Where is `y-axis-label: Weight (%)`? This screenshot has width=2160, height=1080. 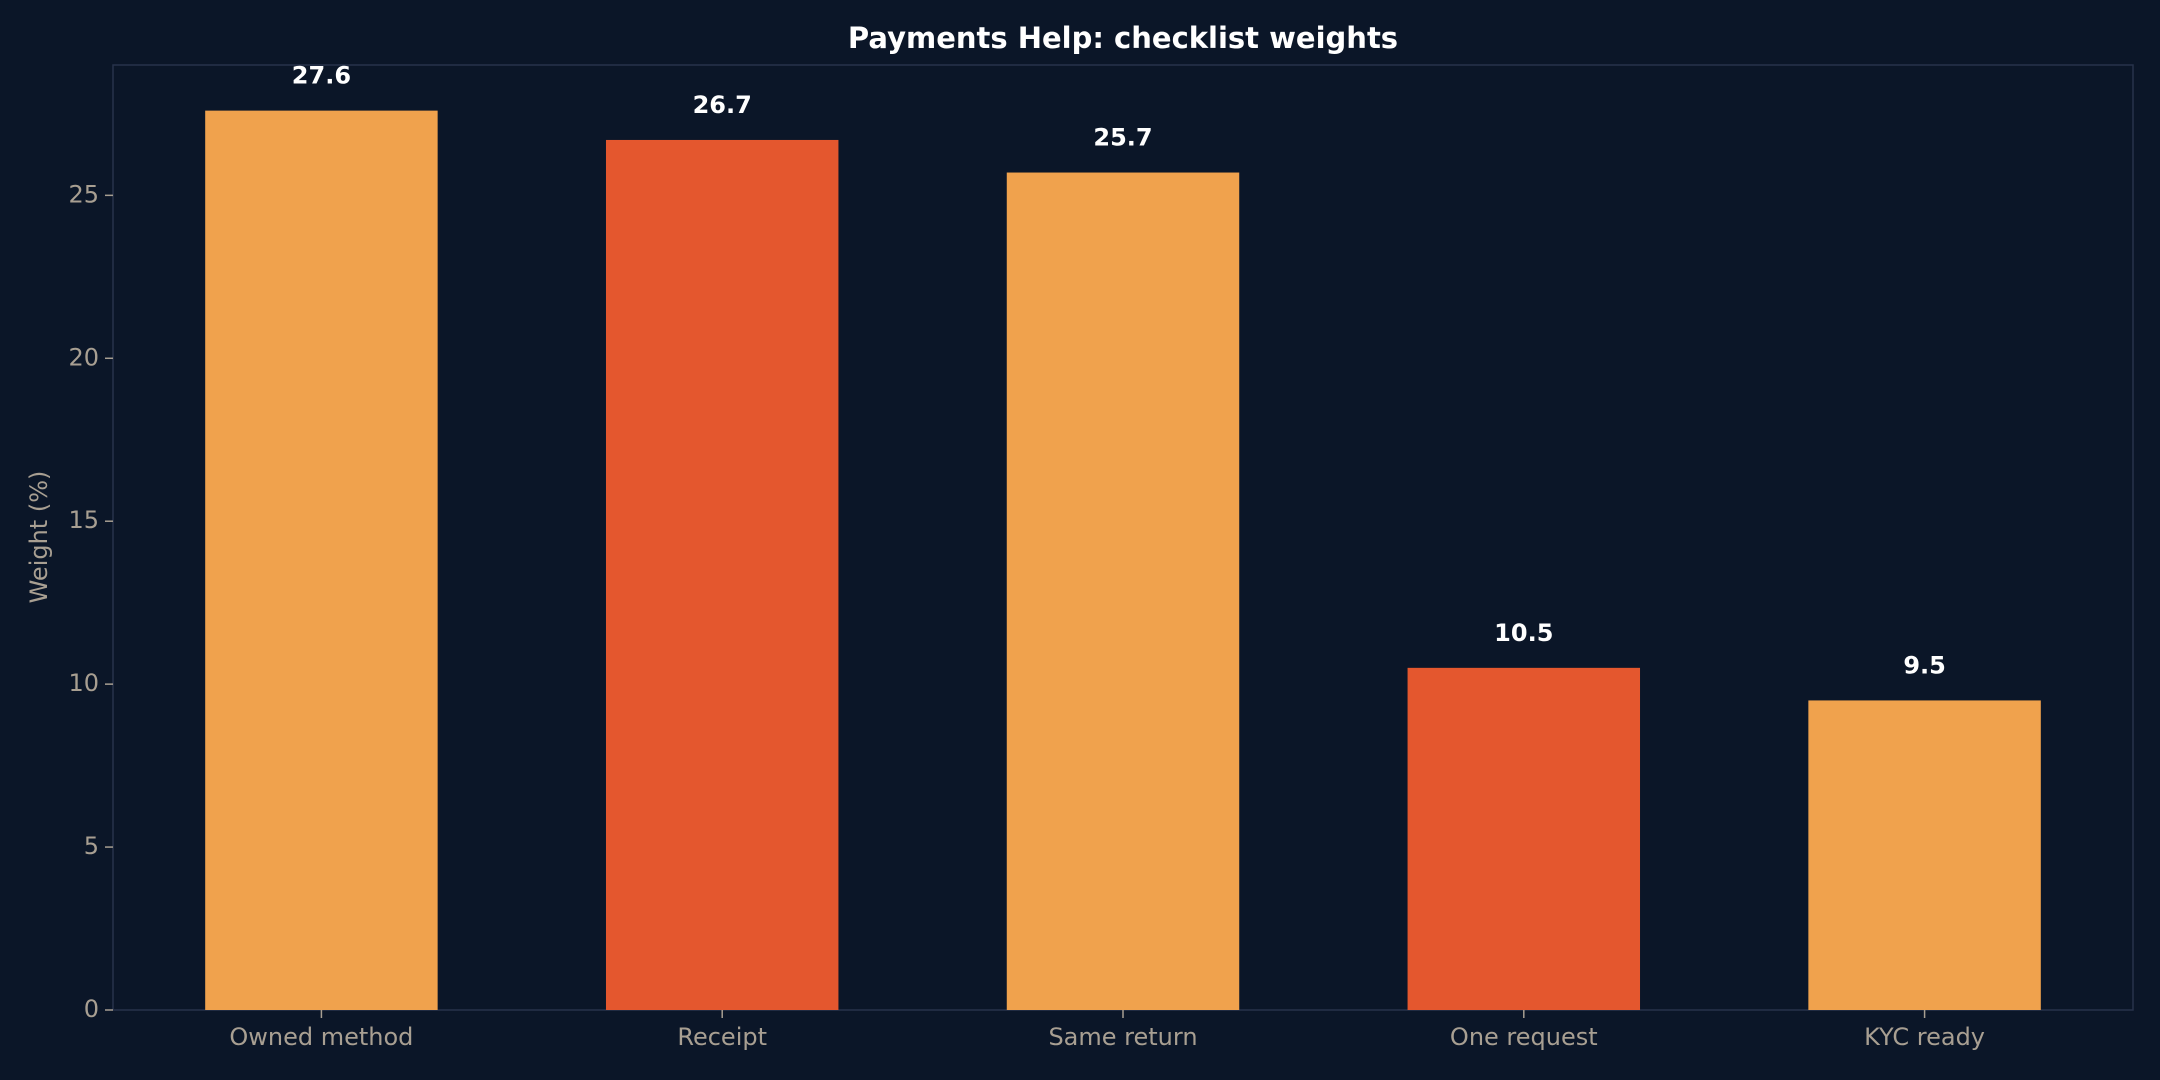 y-axis-label: Weight (%) is located at coordinates (39, 537).